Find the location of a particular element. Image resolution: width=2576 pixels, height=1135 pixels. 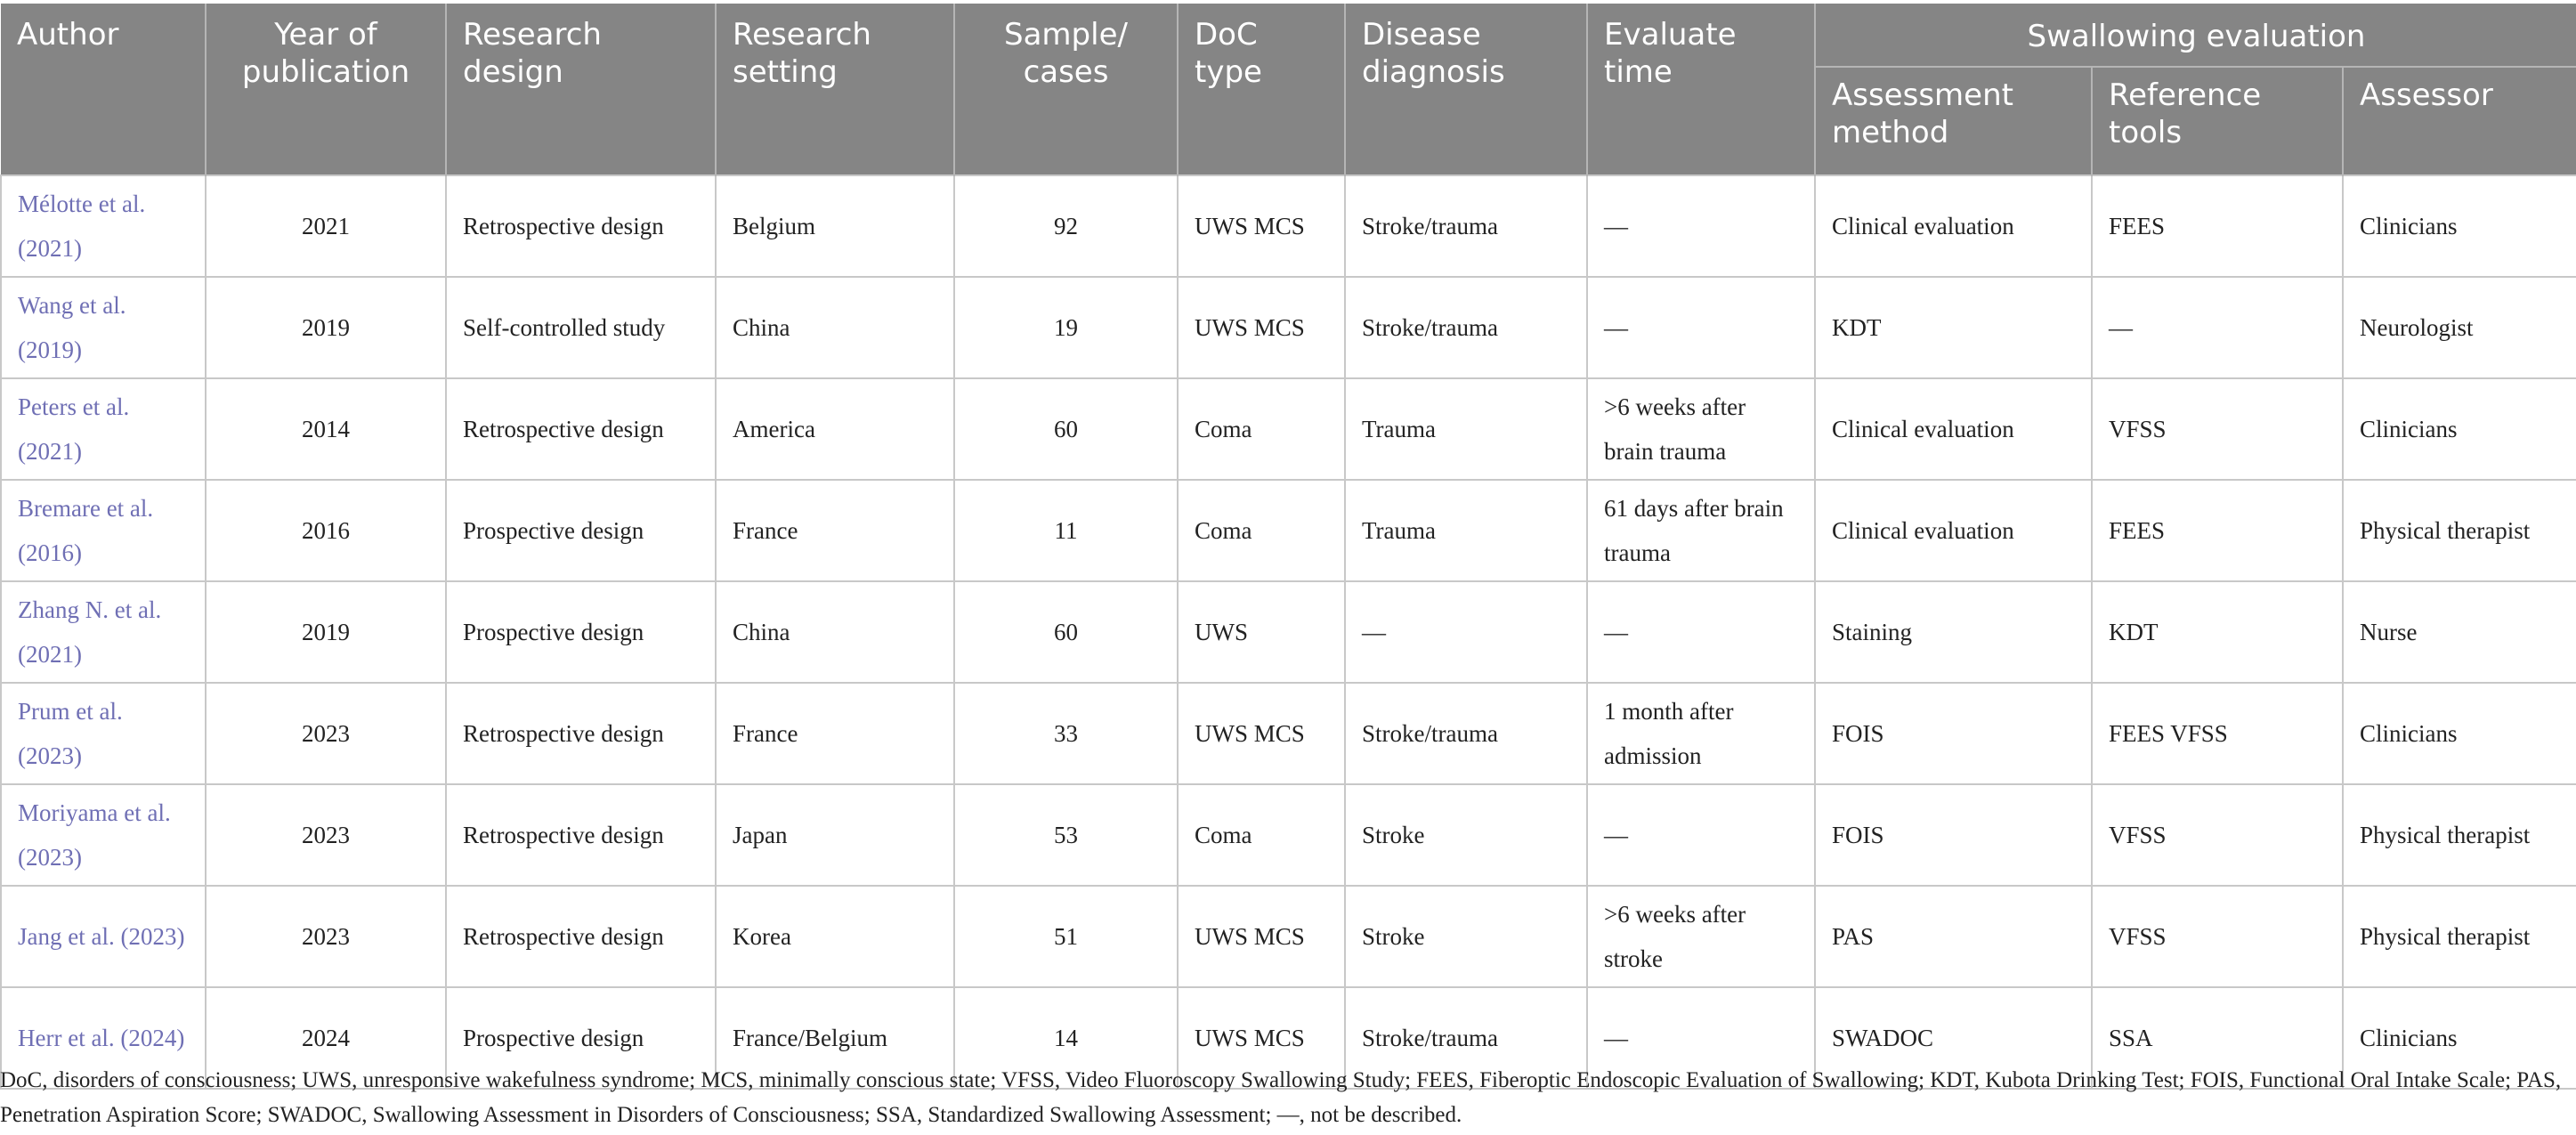

header-assessor: Assessor is located at coordinates (2459, 121).